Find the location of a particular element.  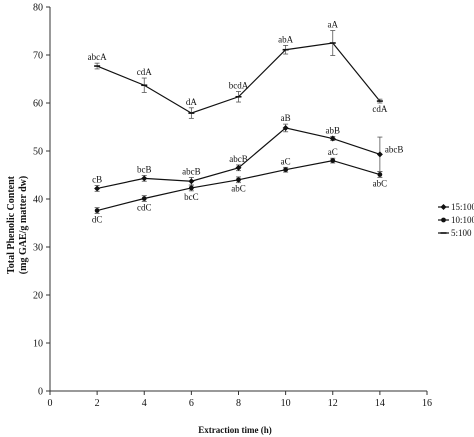

x-tick-label: 4 is located at coordinates (144, 403).